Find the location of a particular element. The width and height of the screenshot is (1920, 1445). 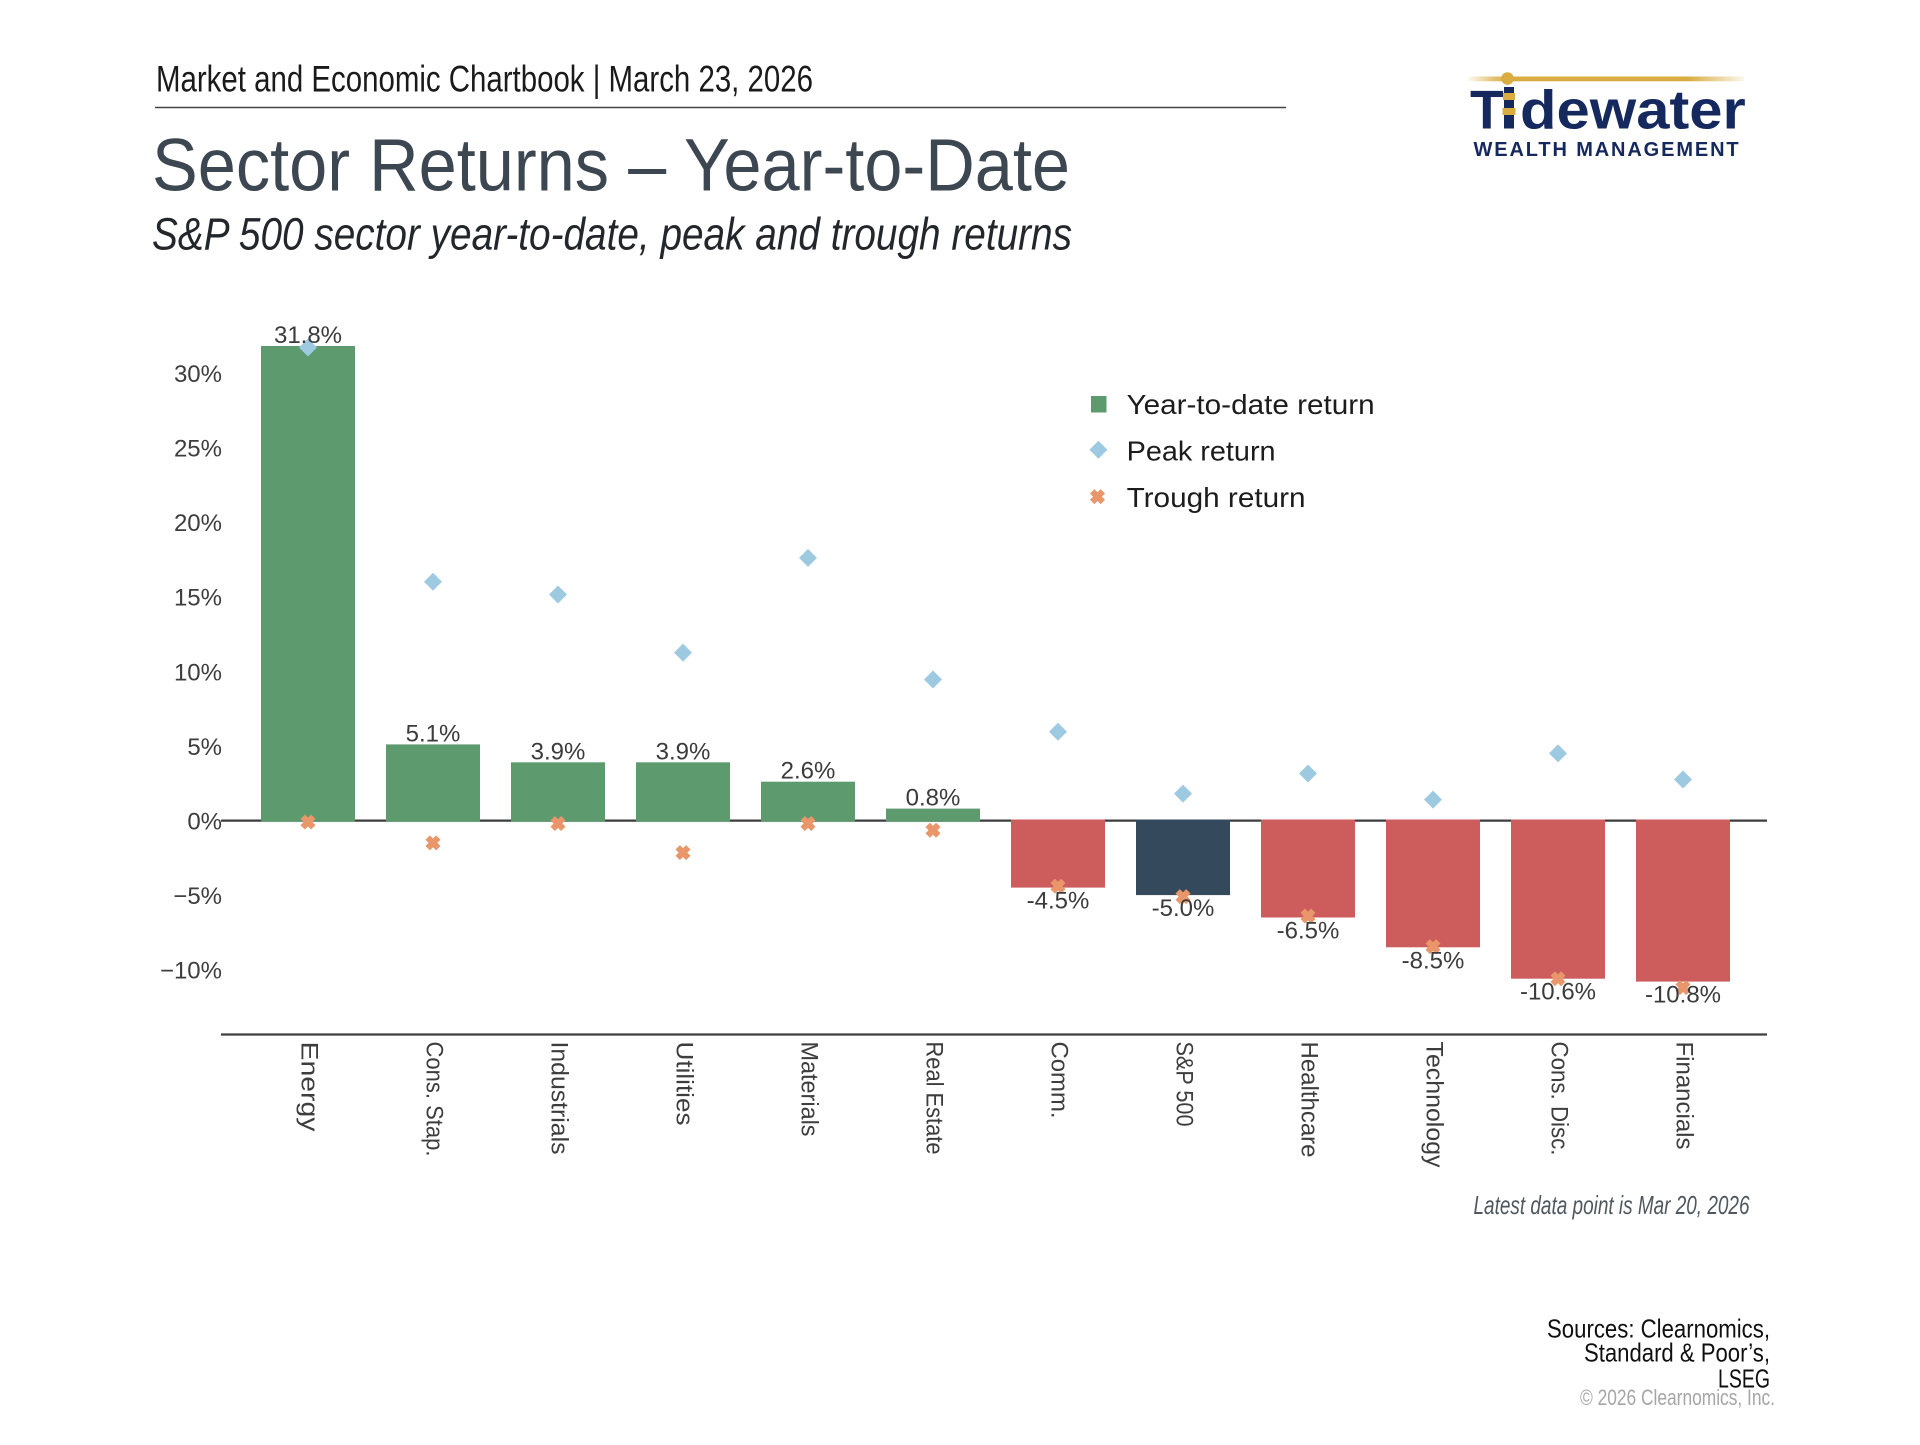

svg-text: -10.6% is located at coordinates (1558, 992).